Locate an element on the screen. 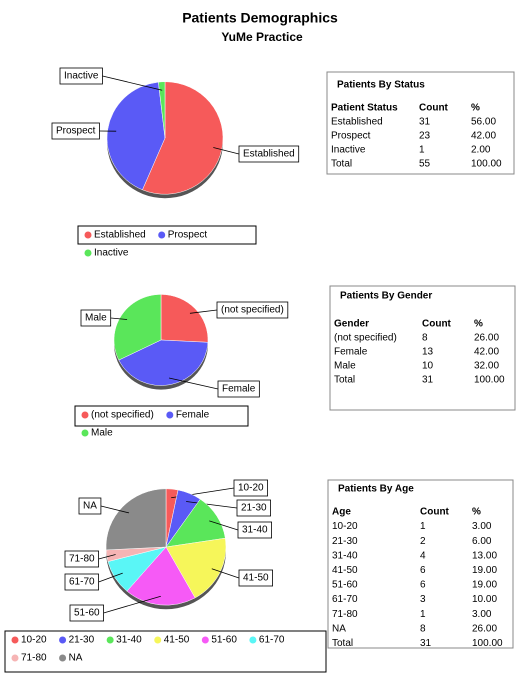 The width and height of the screenshot is (524, 679). slice-label: 61-70 is located at coordinates (82, 582).